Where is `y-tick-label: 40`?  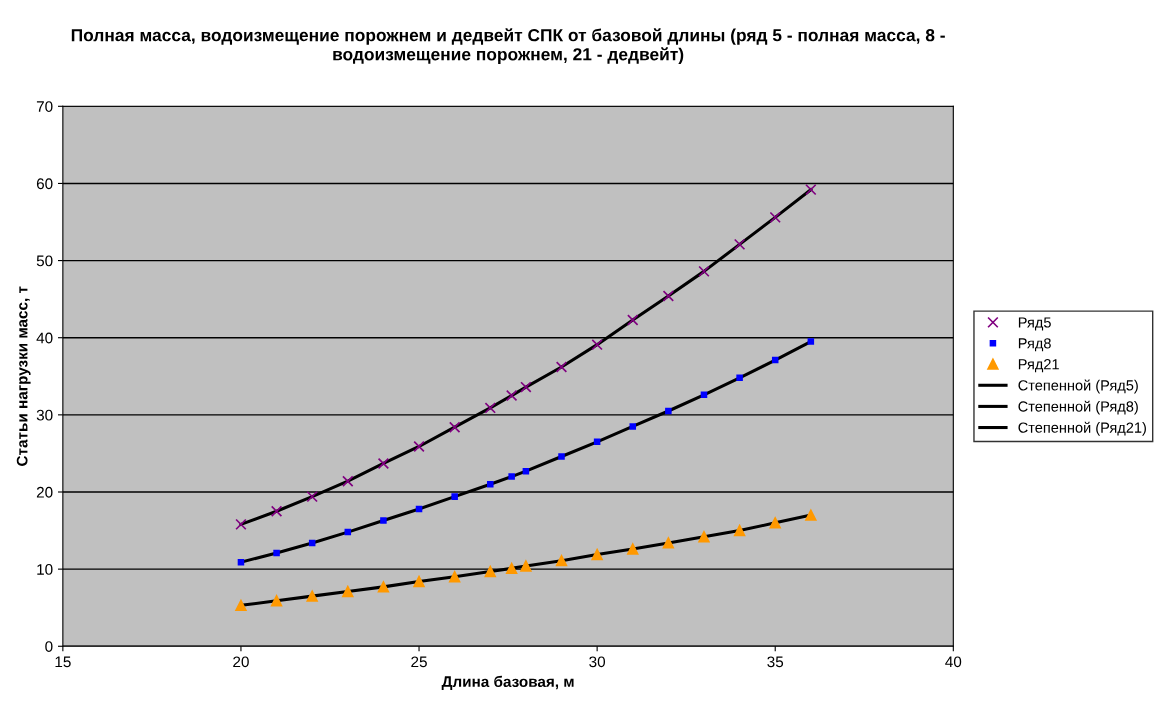
y-tick-label: 40 is located at coordinates (44, 338).